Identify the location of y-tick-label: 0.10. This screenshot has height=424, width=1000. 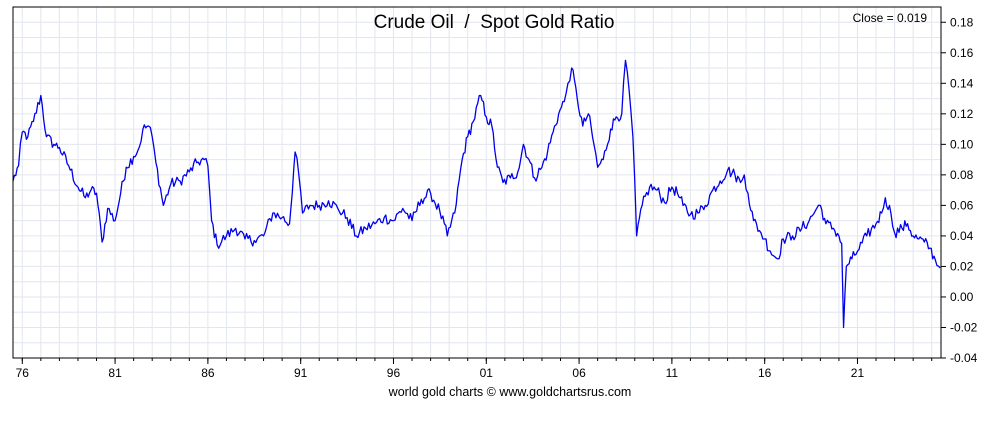
(962, 144).